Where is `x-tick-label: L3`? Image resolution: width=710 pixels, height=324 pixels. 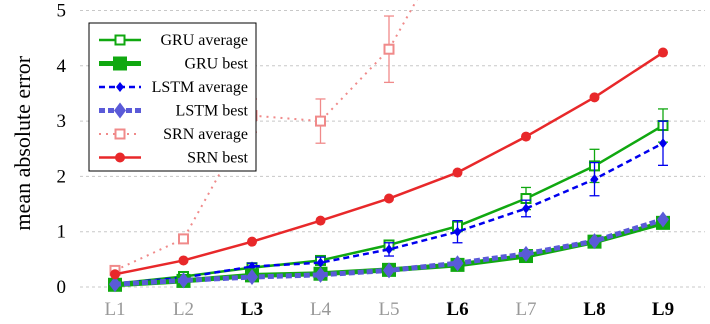 x-tick-label: L3 is located at coordinates (252, 309).